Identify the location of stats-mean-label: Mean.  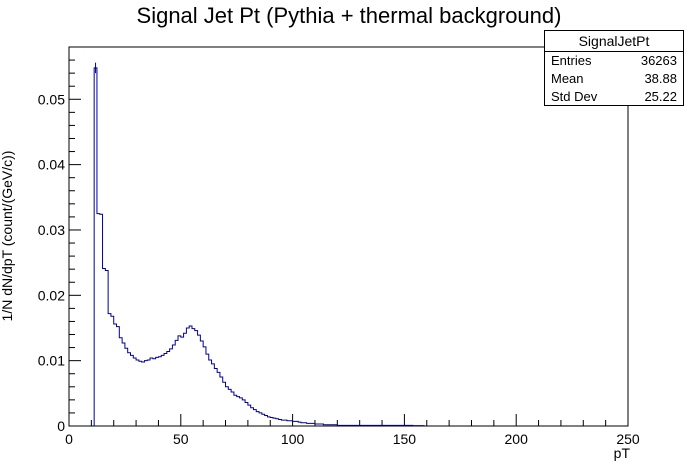
(567, 78).